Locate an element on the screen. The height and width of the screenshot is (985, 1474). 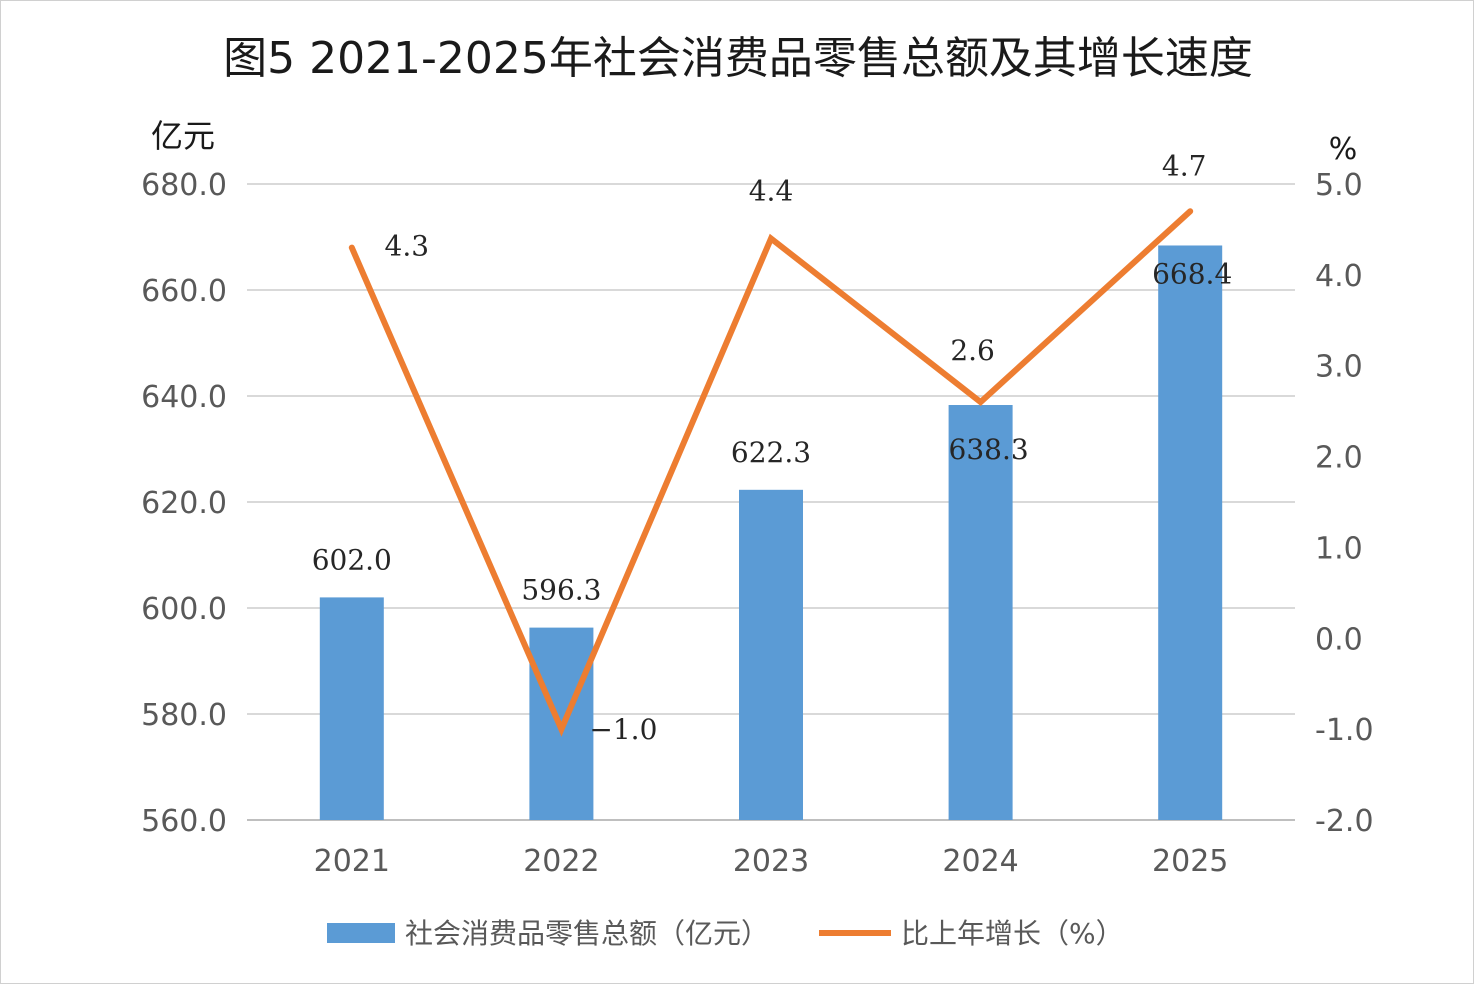
bar-data-label-2023: 622.3 is located at coordinates (771, 452).